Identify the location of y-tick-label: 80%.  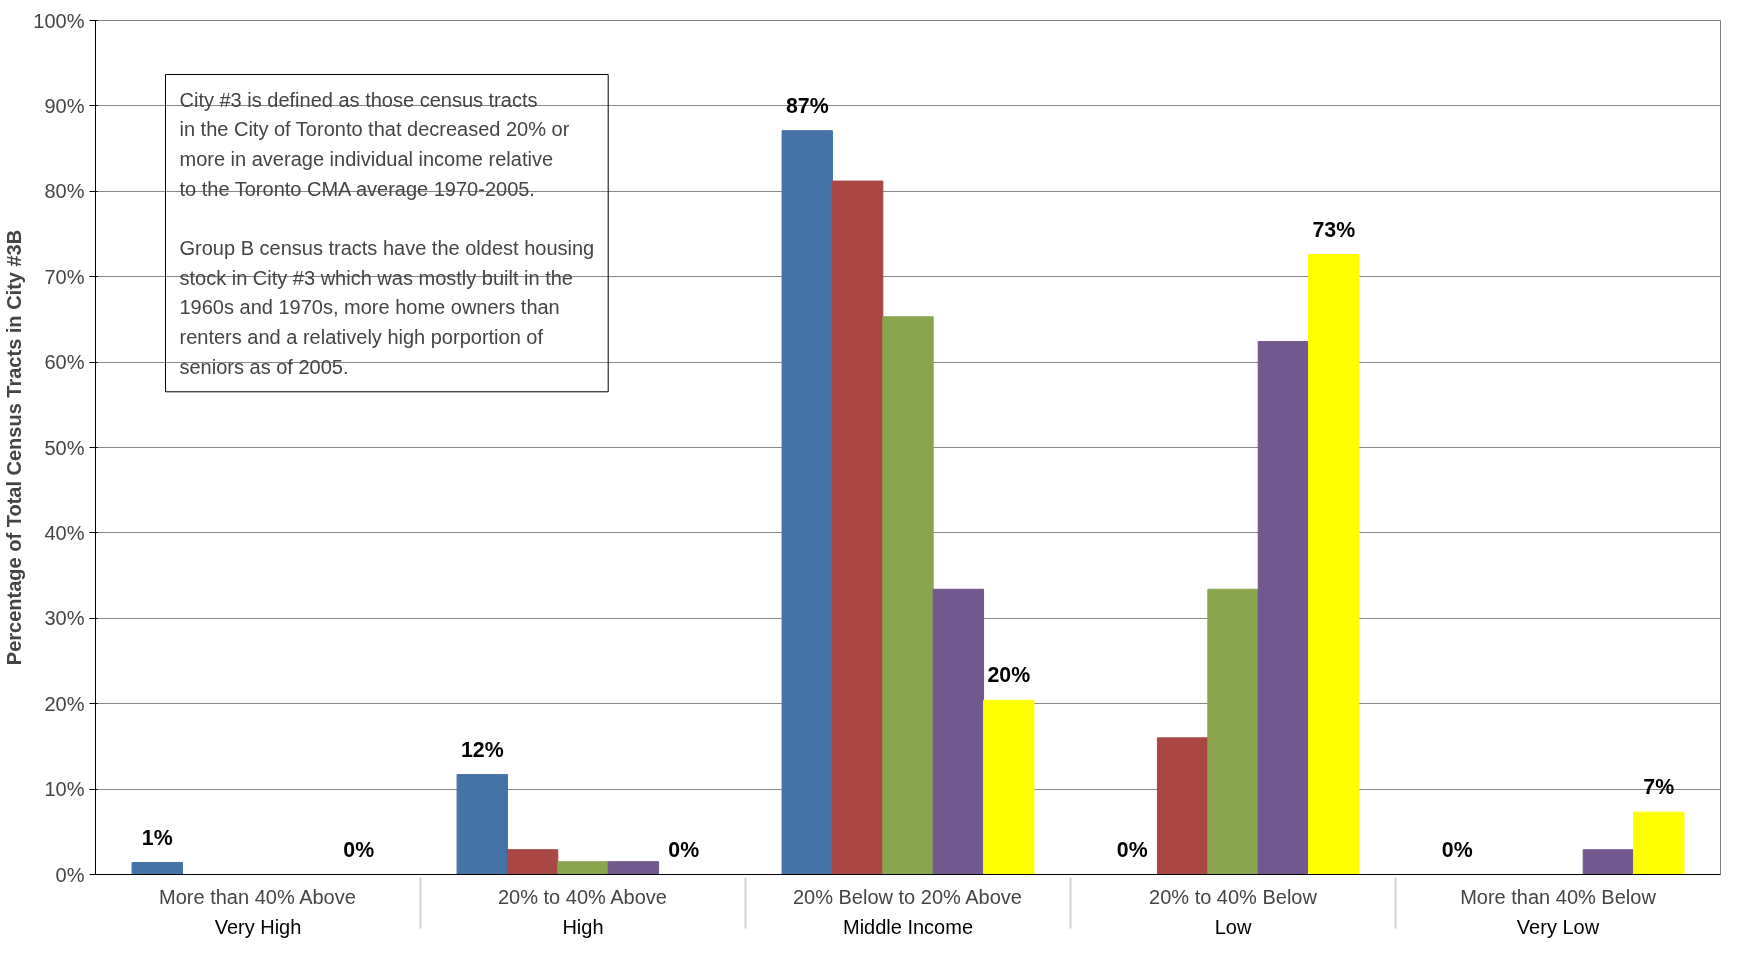
(64, 191).